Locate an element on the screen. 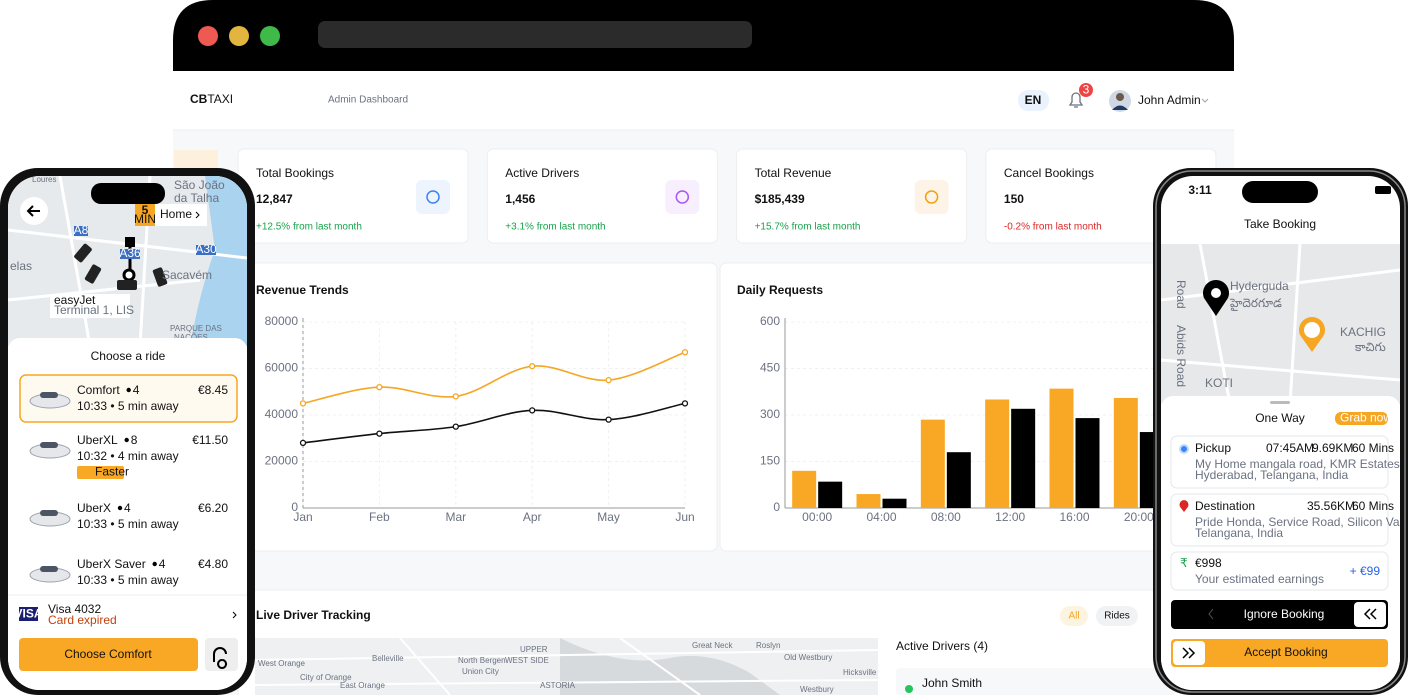  map-label: Union City is located at coordinates (480, 671).